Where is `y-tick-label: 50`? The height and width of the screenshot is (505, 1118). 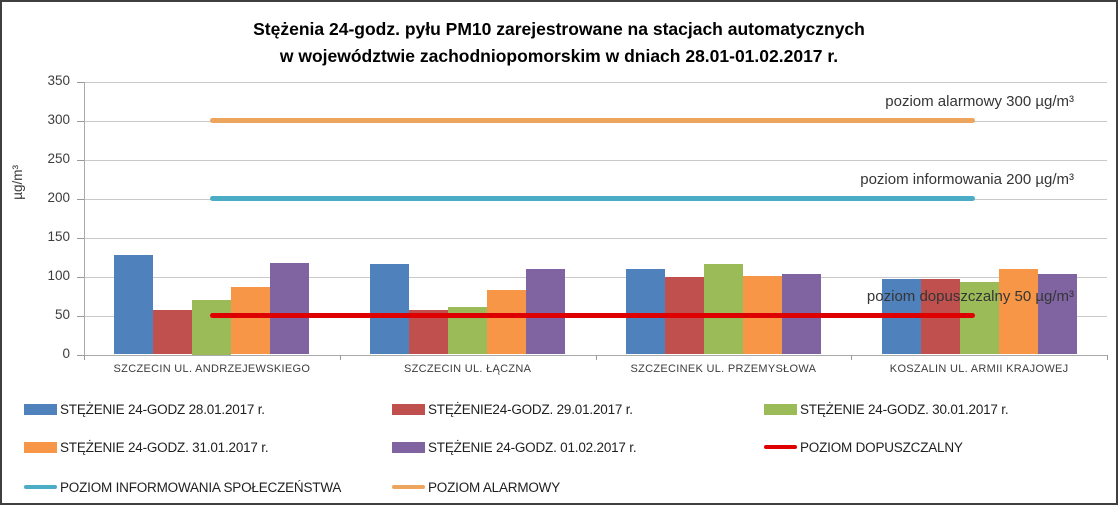 y-tick-label: 50 is located at coordinates (62, 314).